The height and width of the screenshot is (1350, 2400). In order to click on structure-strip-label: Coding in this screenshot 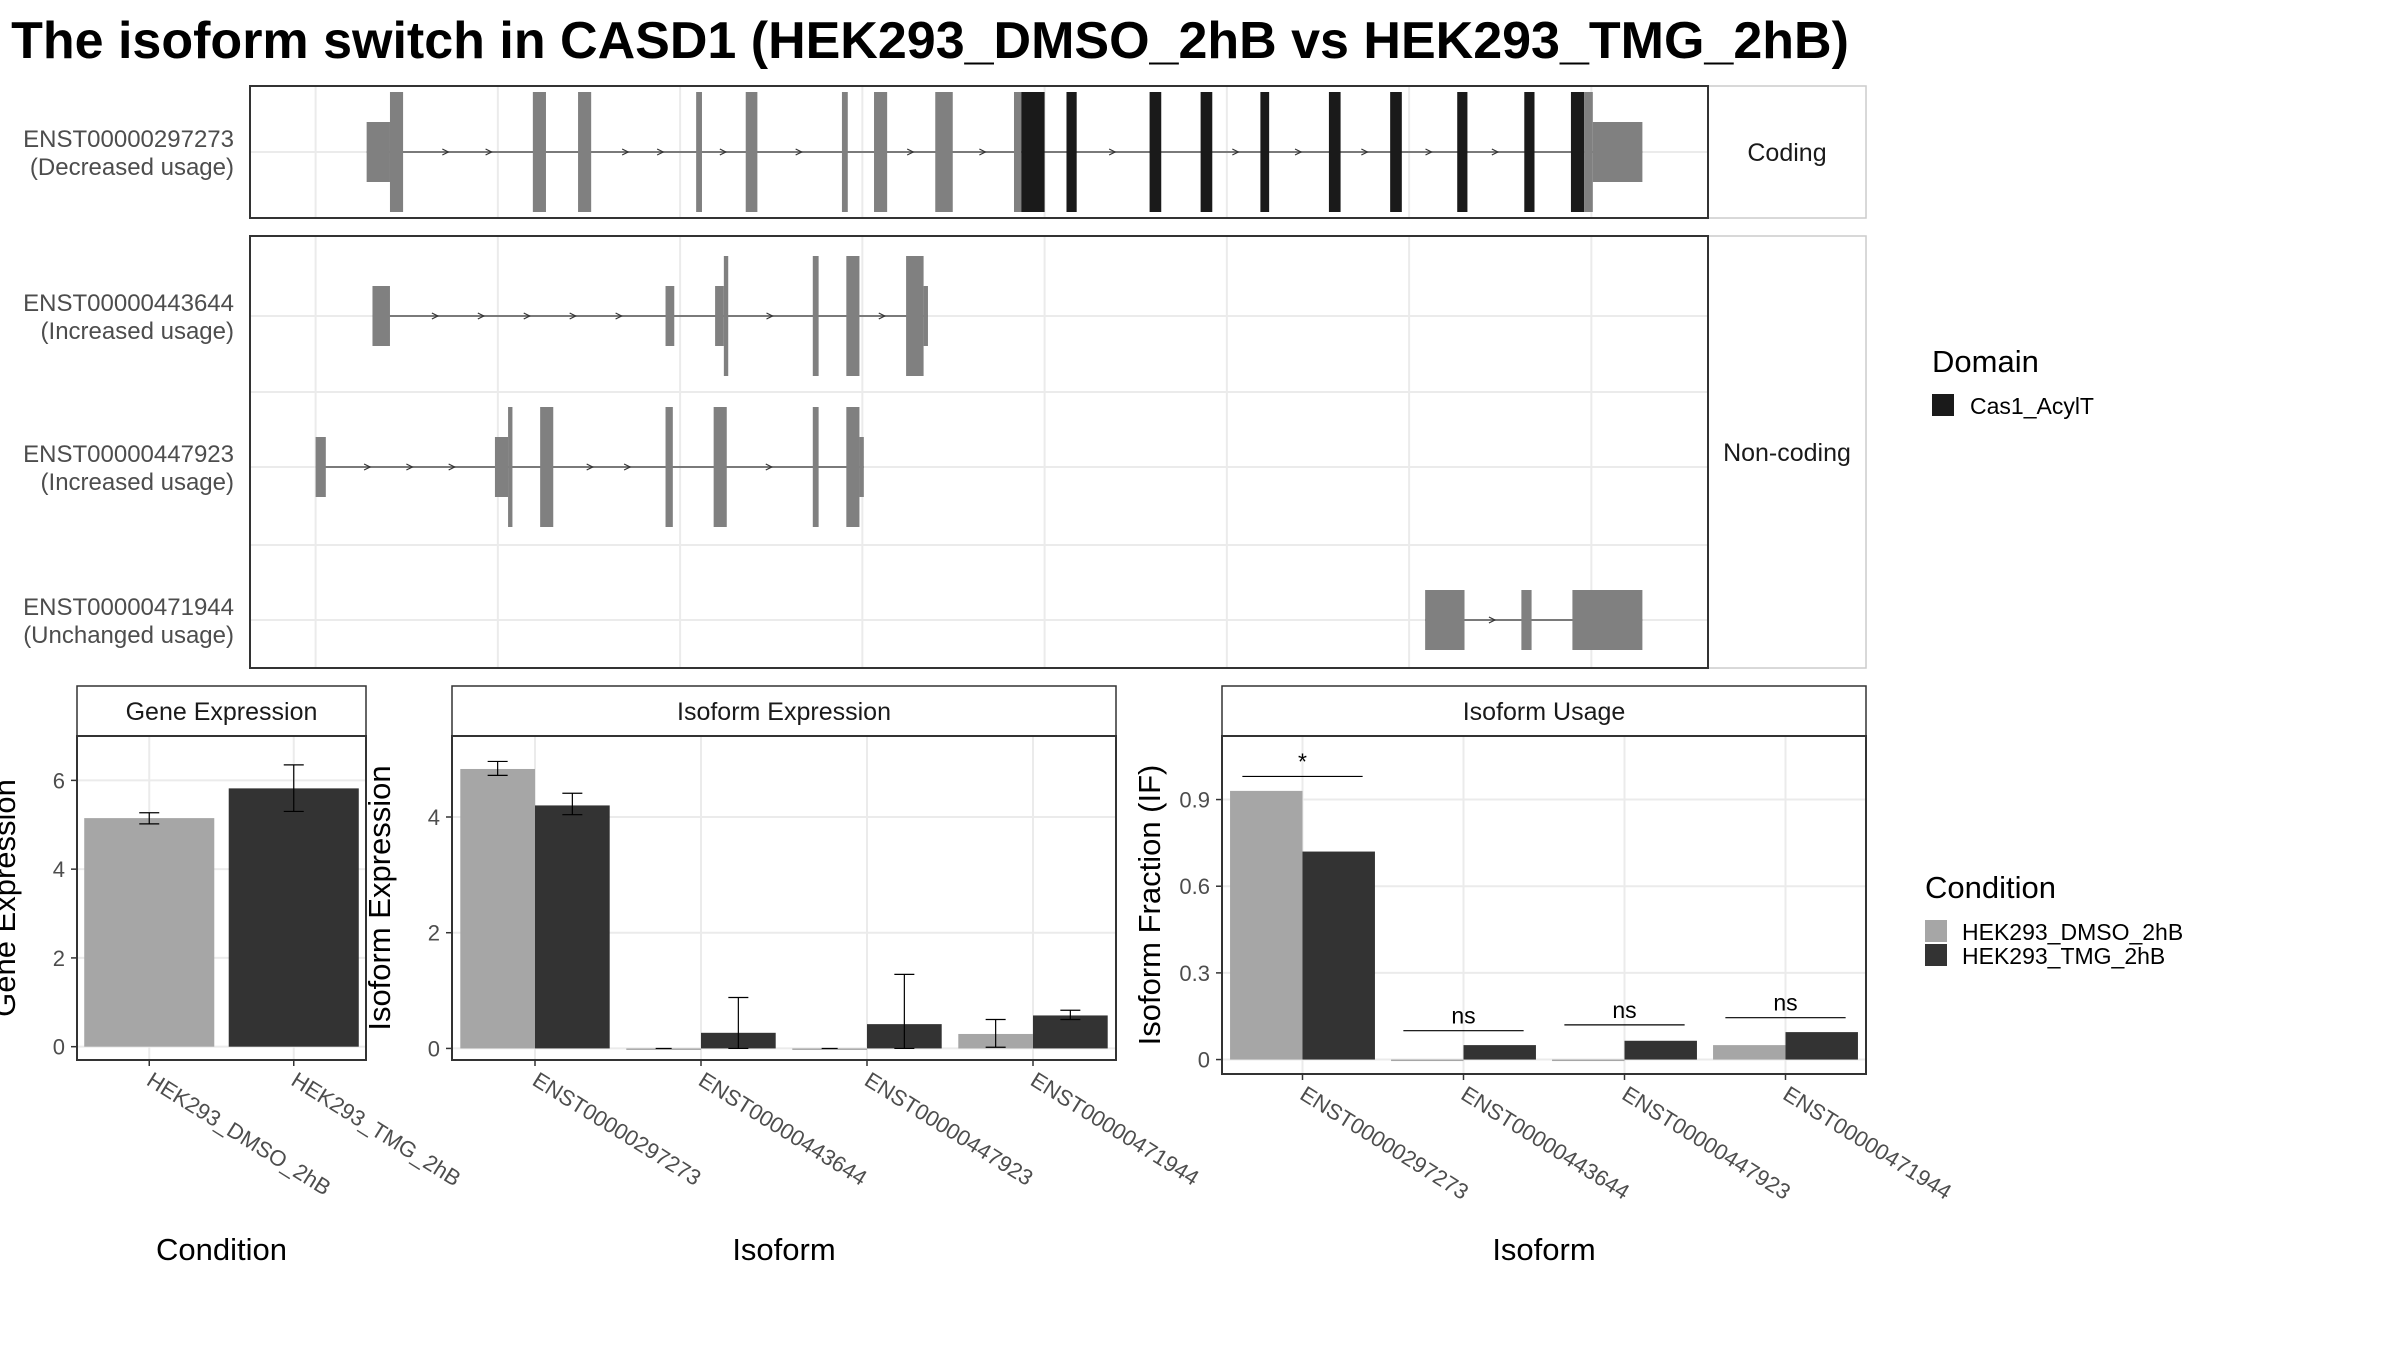, I will do `click(1786, 153)`.